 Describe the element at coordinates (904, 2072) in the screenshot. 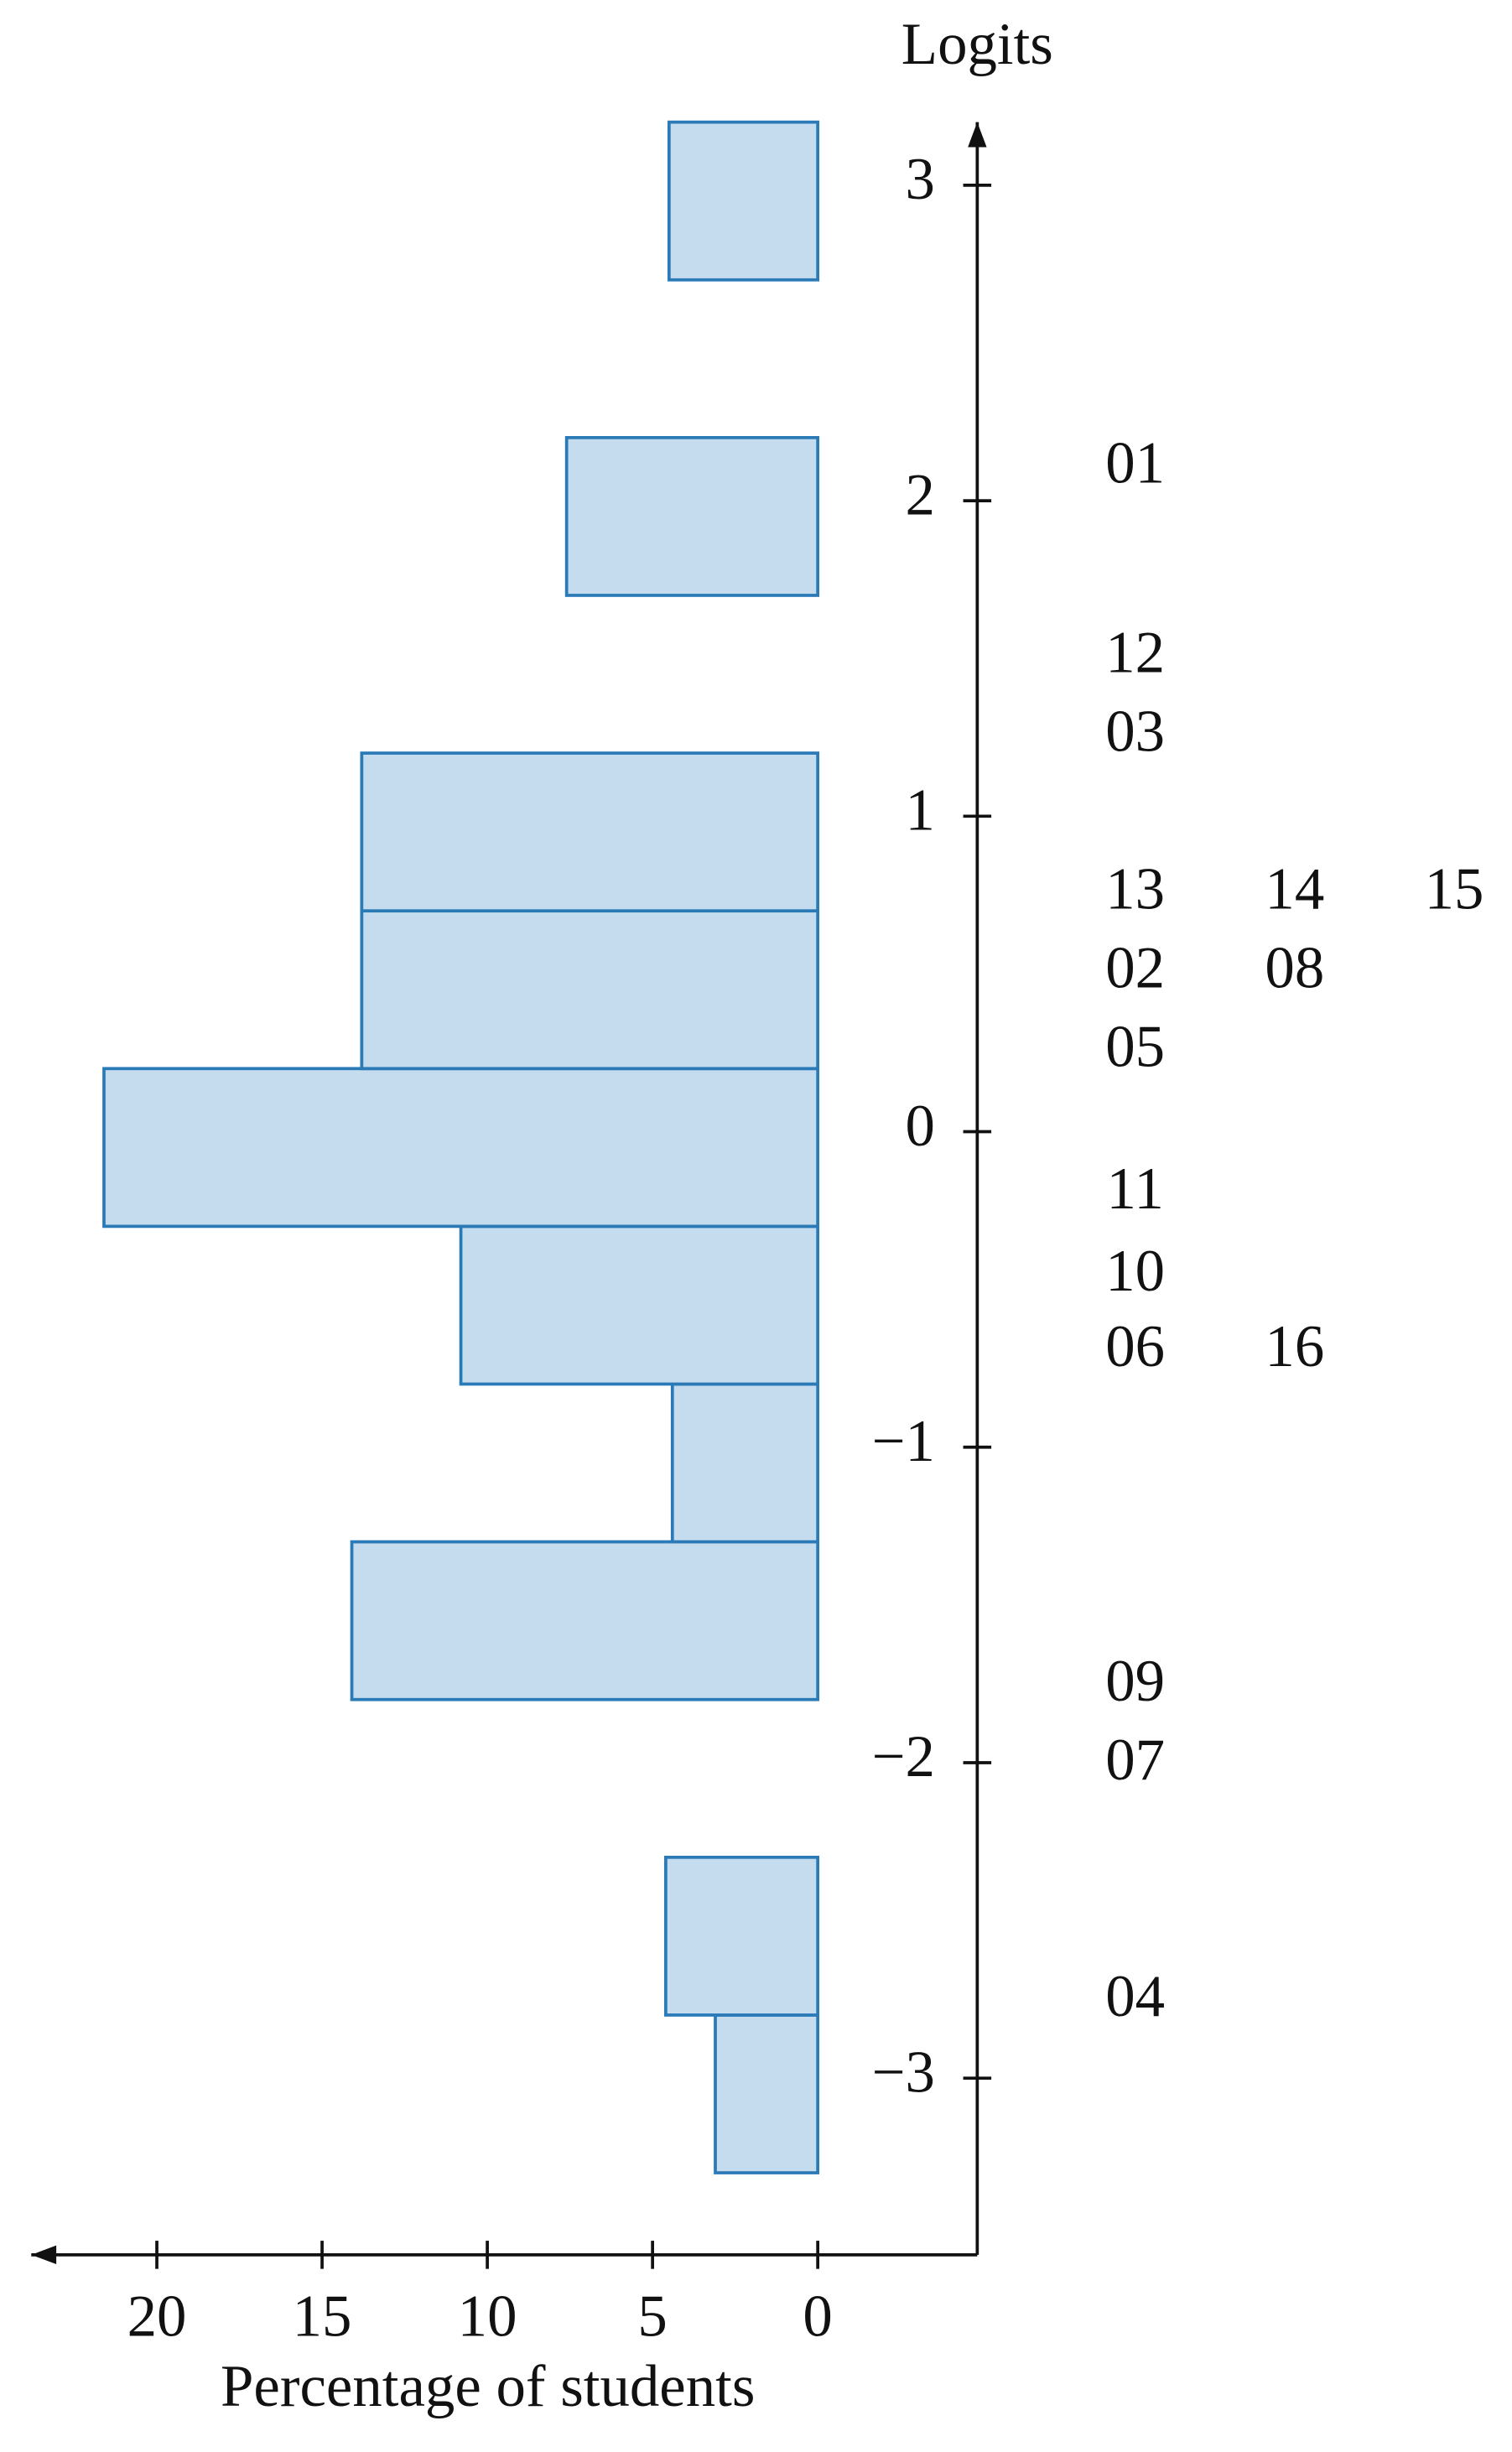

I see `y-tick-label: −3` at that location.